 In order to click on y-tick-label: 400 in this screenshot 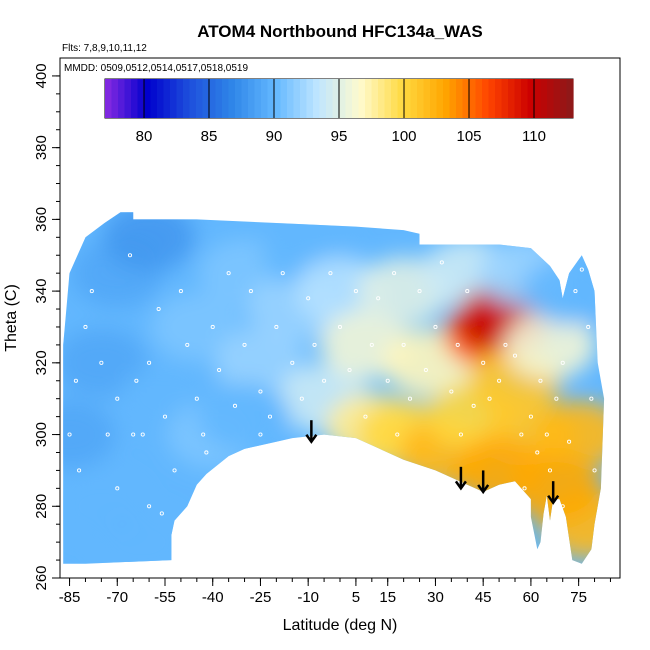, I will do `click(41, 75)`.